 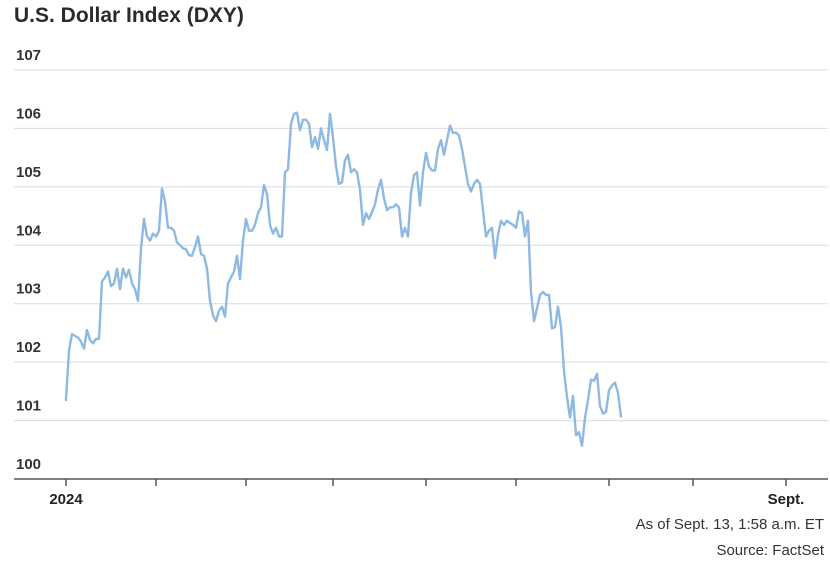 What do you see at coordinates (28, 113) in the screenshot?
I see `y-tick-label: 106` at bounding box center [28, 113].